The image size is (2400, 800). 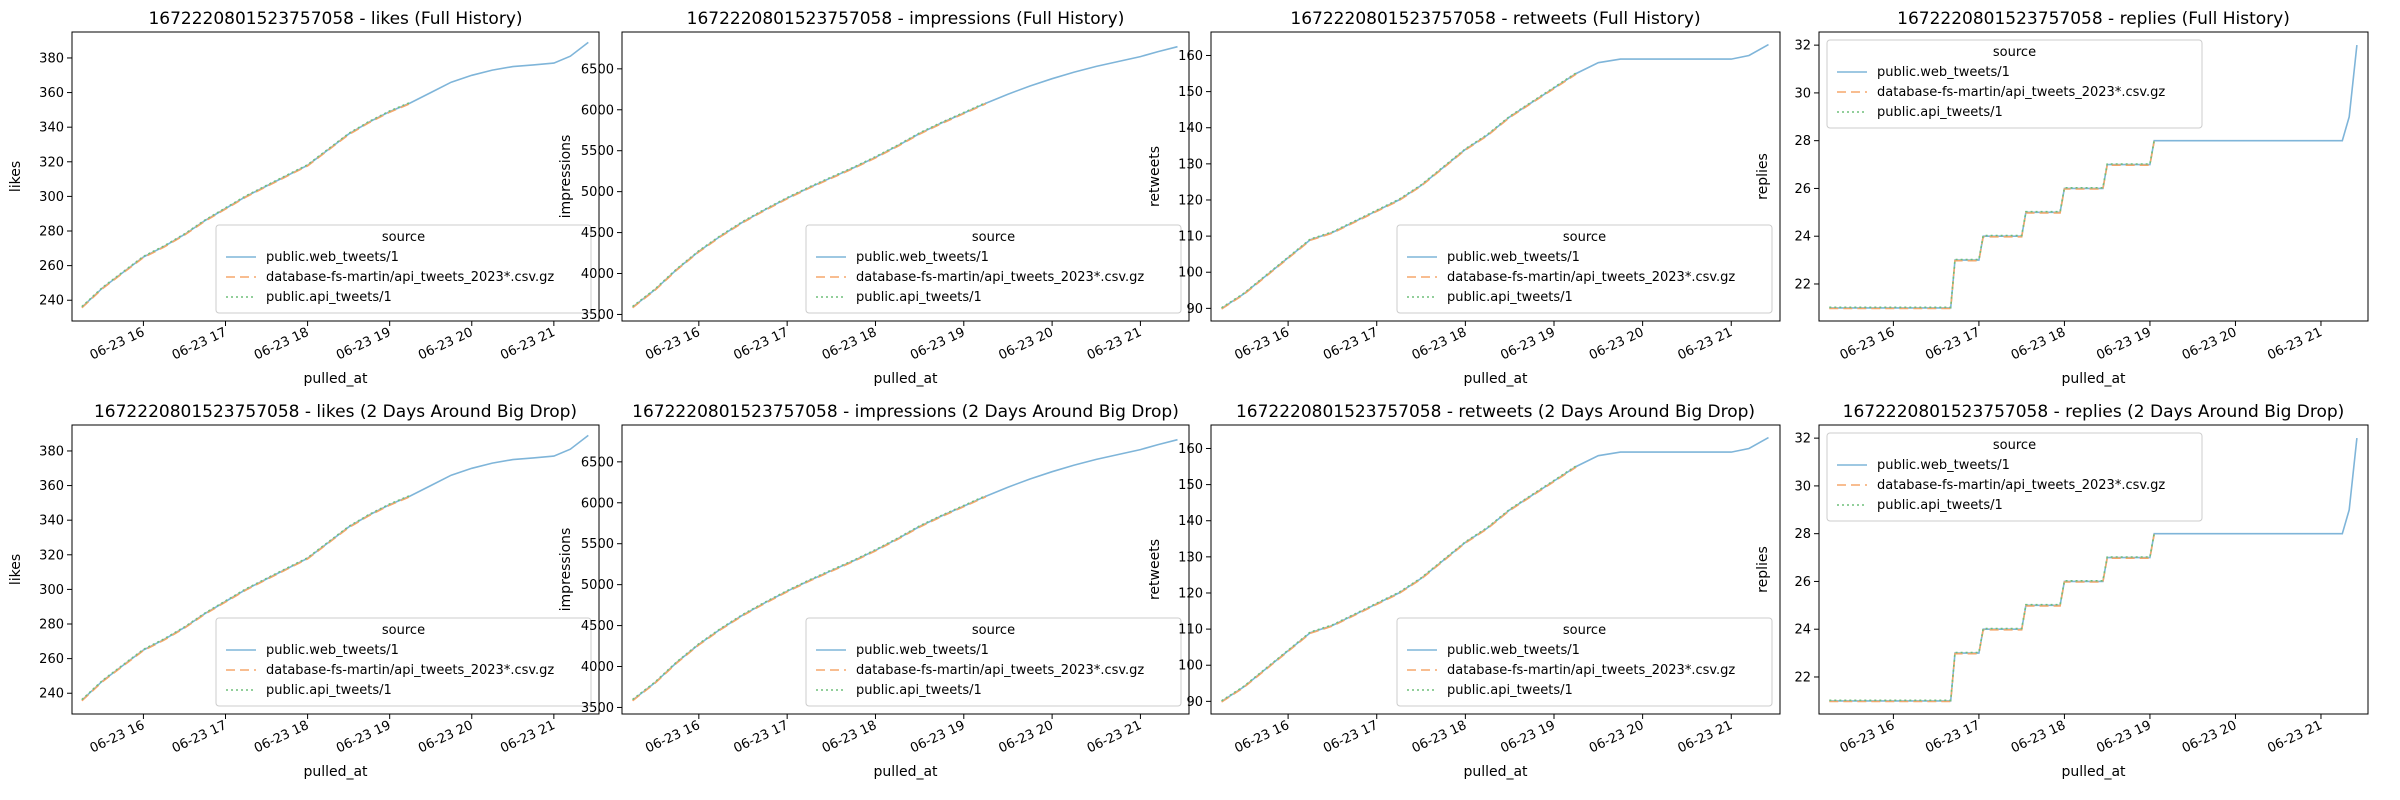 What do you see at coordinates (16, 569) in the screenshot?
I see `y-axis-label: likes` at bounding box center [16, 569].